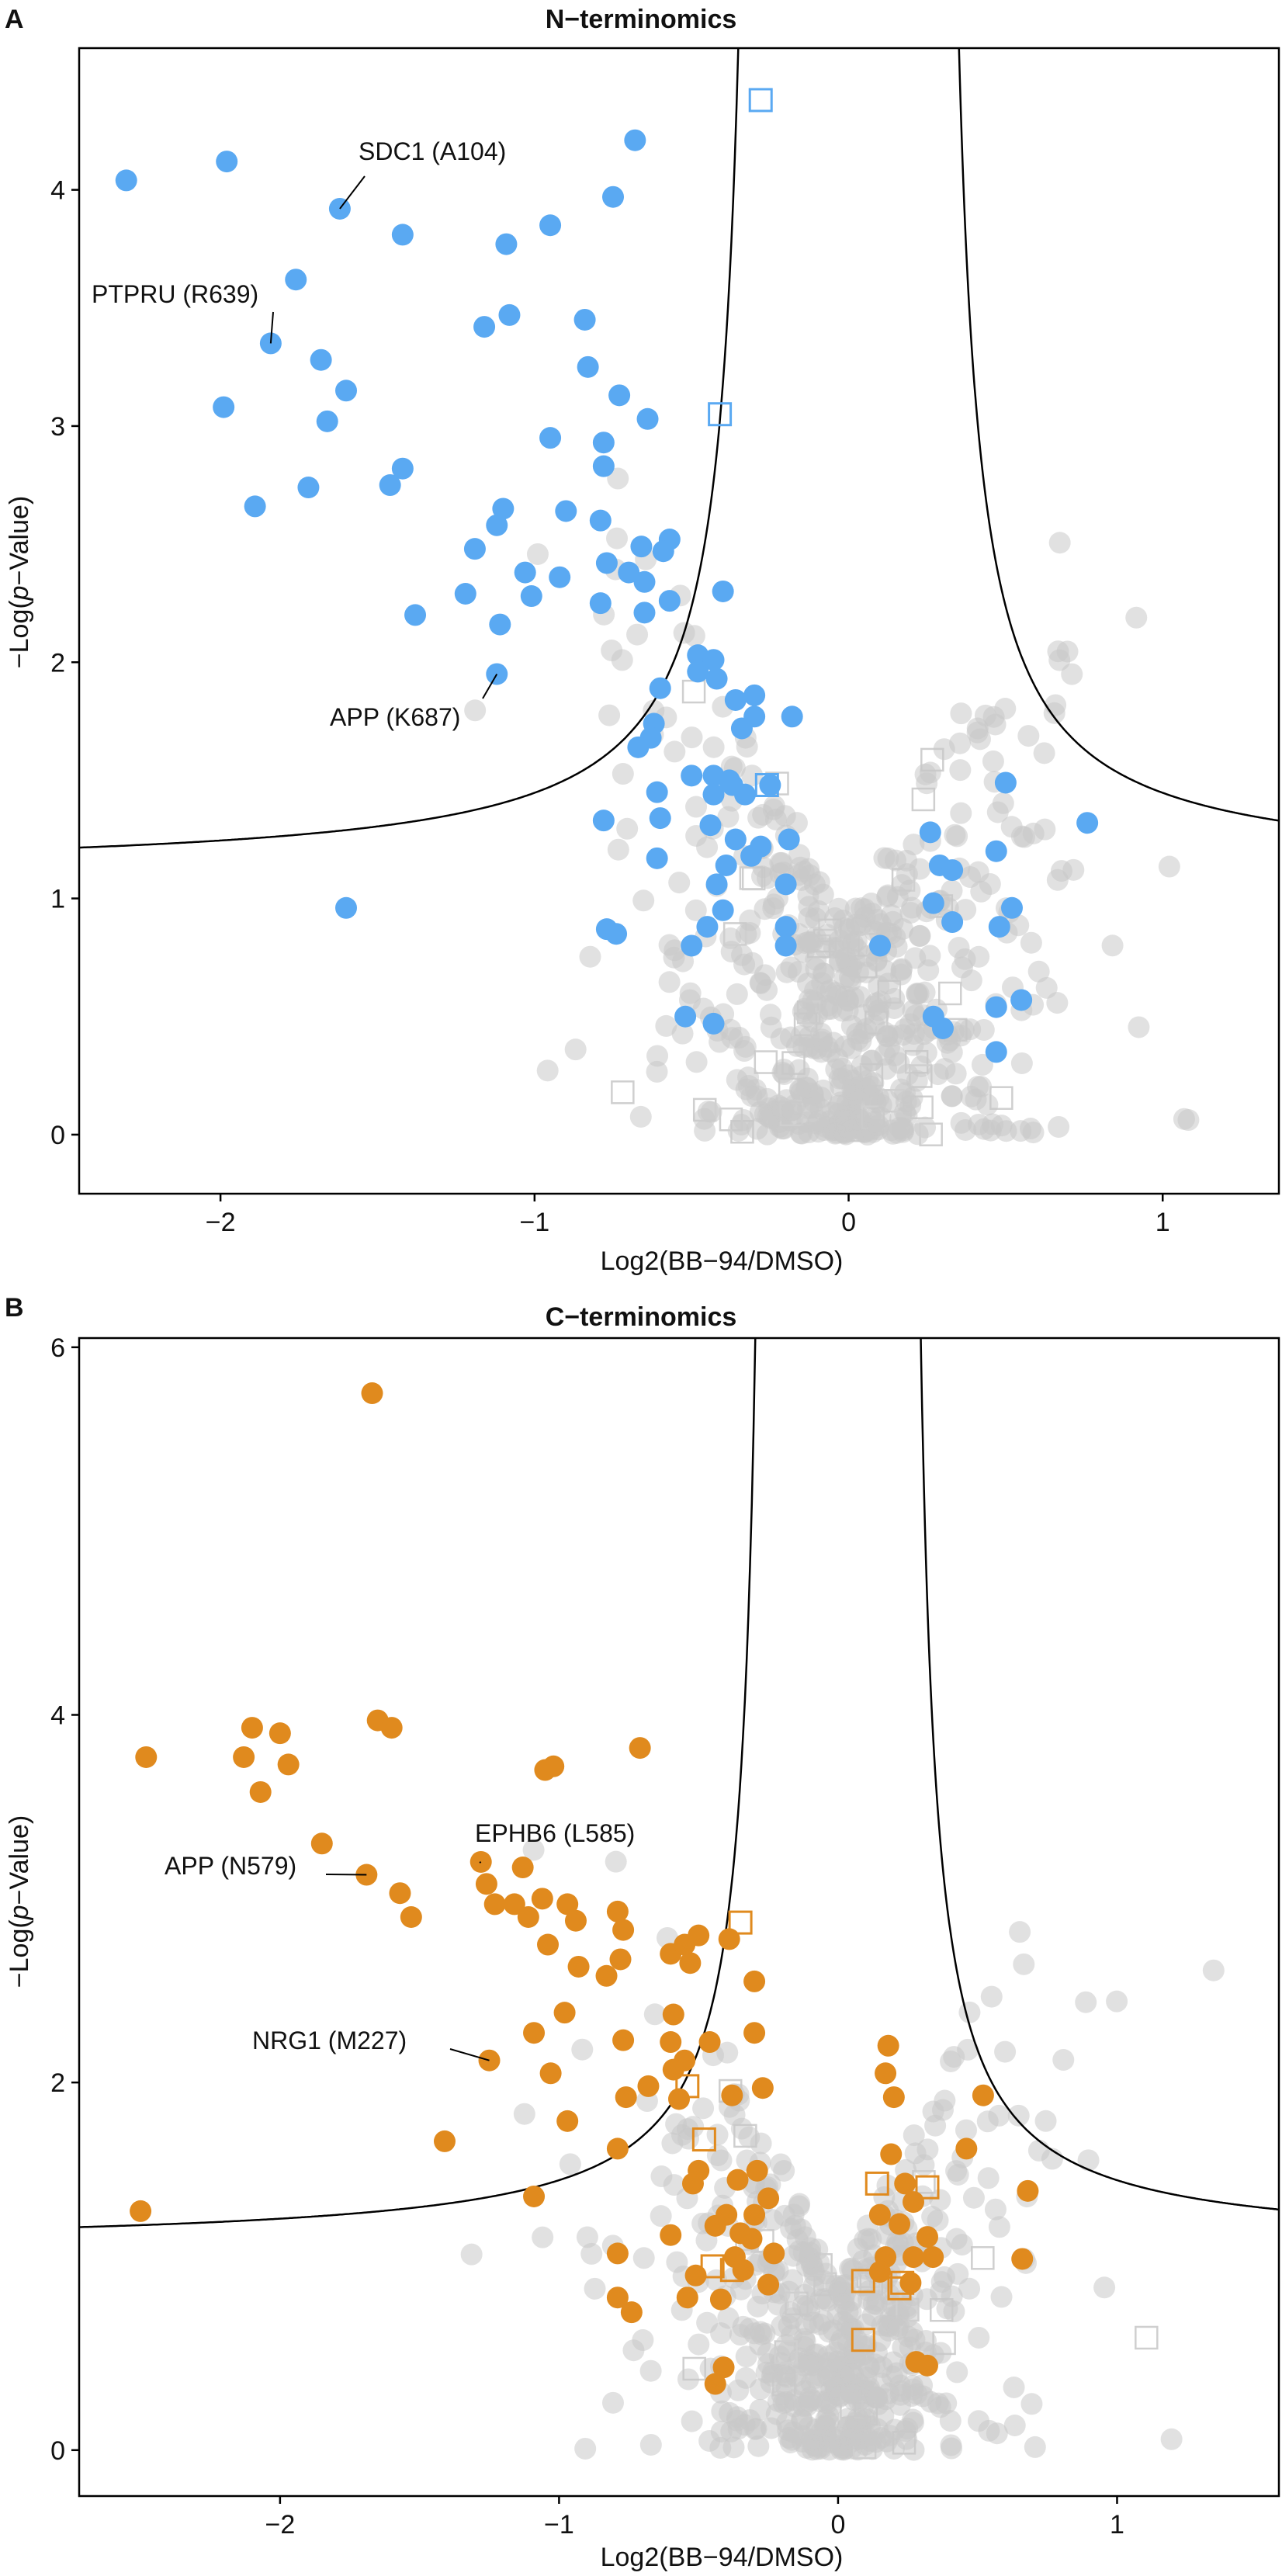 The height and width of the screenshot is (2576, 1282). What do you see at coordinates (19, 634) in the screenshot?
I see `panel-a-y-label-prefix: −Log(` at bounding box center [19, 634].